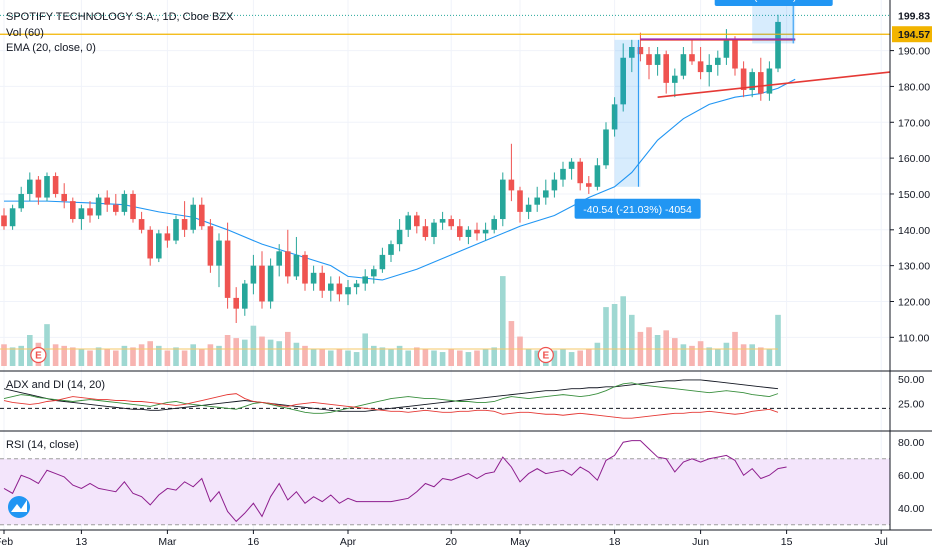  Describe the element at coordinates (445, 492) in the screenshot. I see `rsi-band` at that location.